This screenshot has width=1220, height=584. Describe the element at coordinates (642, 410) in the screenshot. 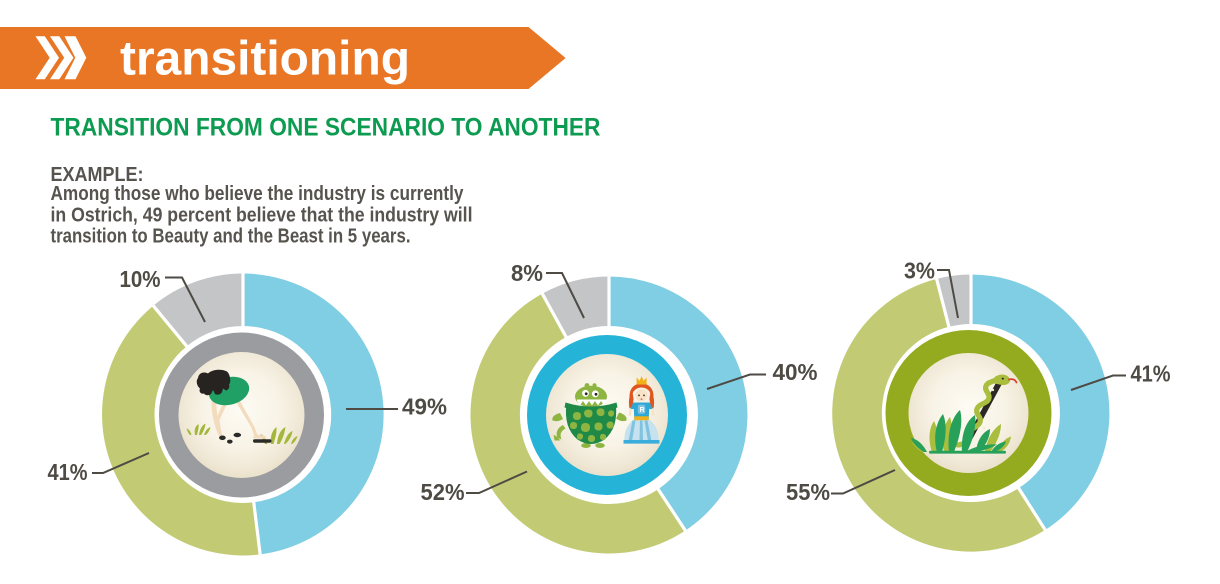

I see `svg-text: R` at that location.